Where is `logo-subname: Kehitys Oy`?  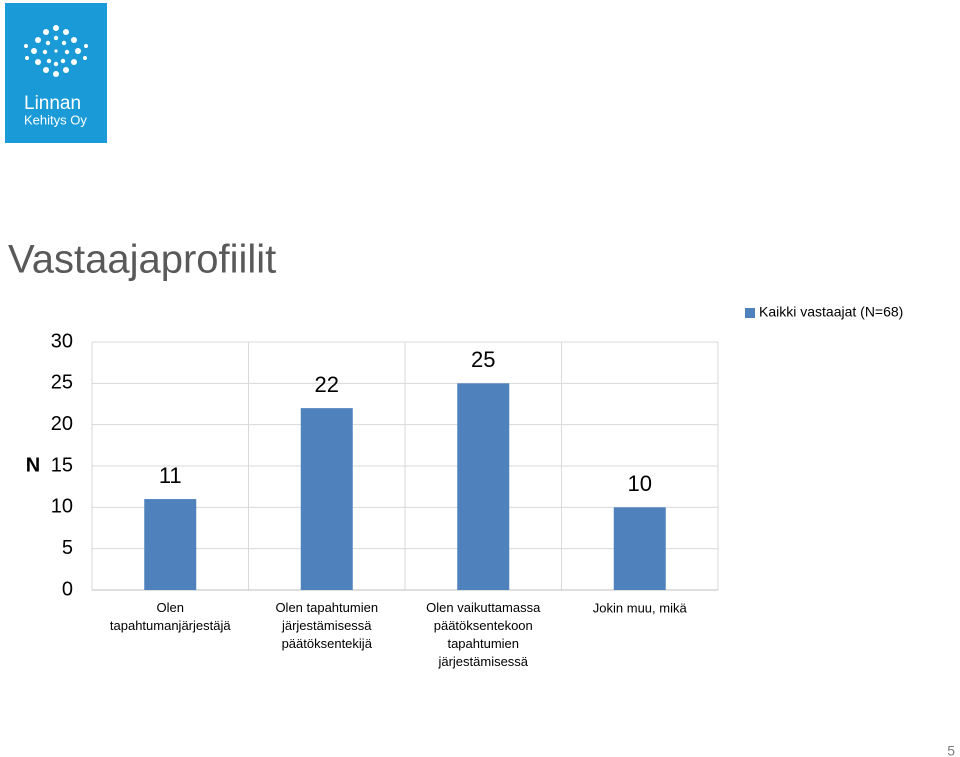 logo-subname: Kehitys Oy is located at coordinates (55, 119).